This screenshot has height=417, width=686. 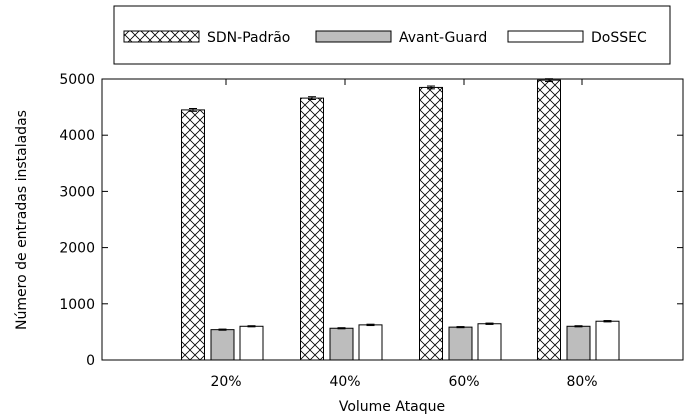 I want to click on x-tick-label: 20%, so click(x=225, y=382).